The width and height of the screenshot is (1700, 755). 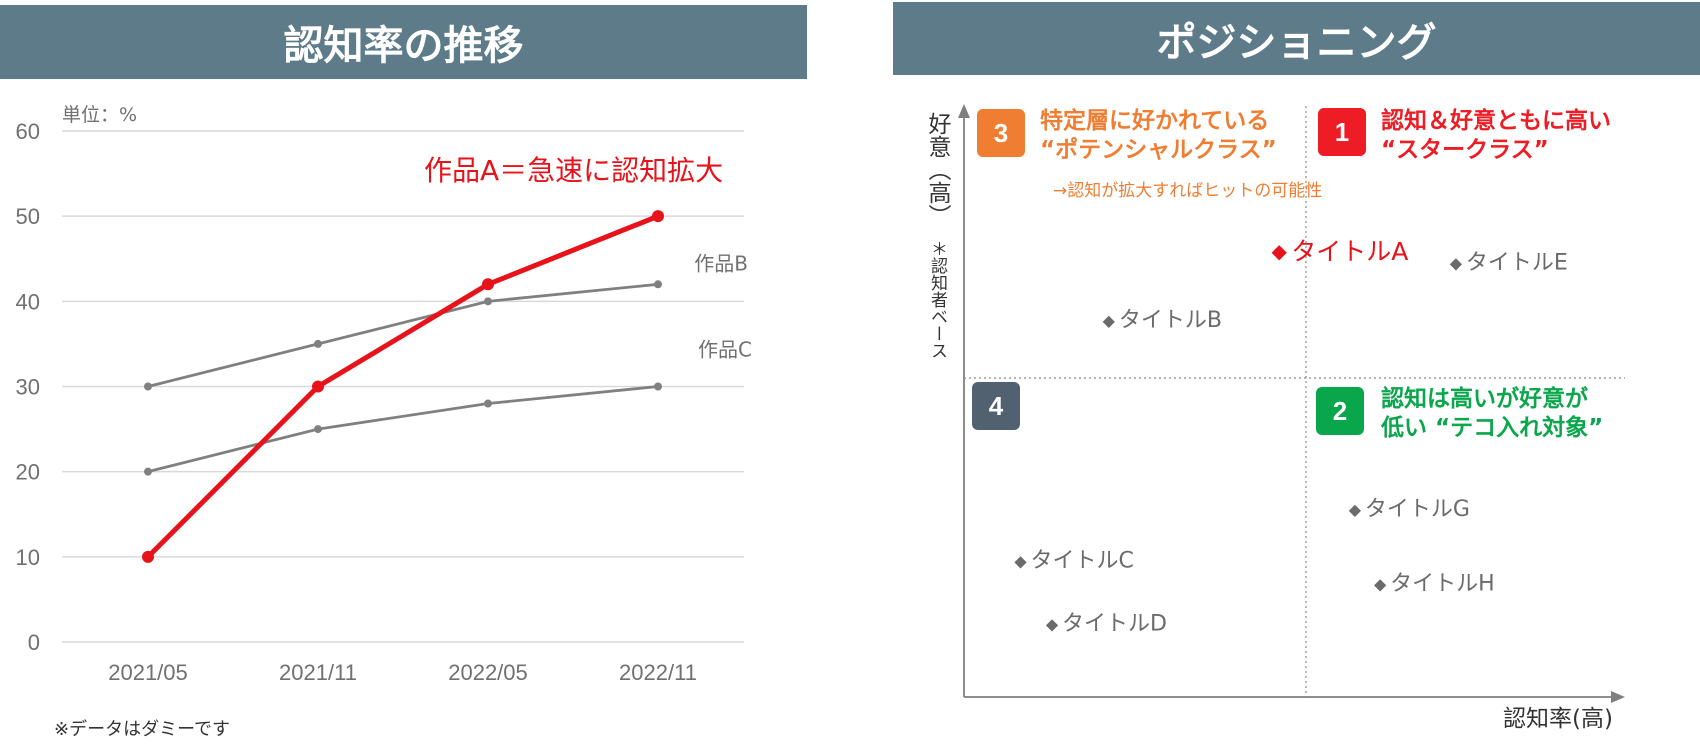 What do you see at coordinates (721, 263) in the screenshot?
I see `series-label-B: 作品B` at bounding box center [721, 263].